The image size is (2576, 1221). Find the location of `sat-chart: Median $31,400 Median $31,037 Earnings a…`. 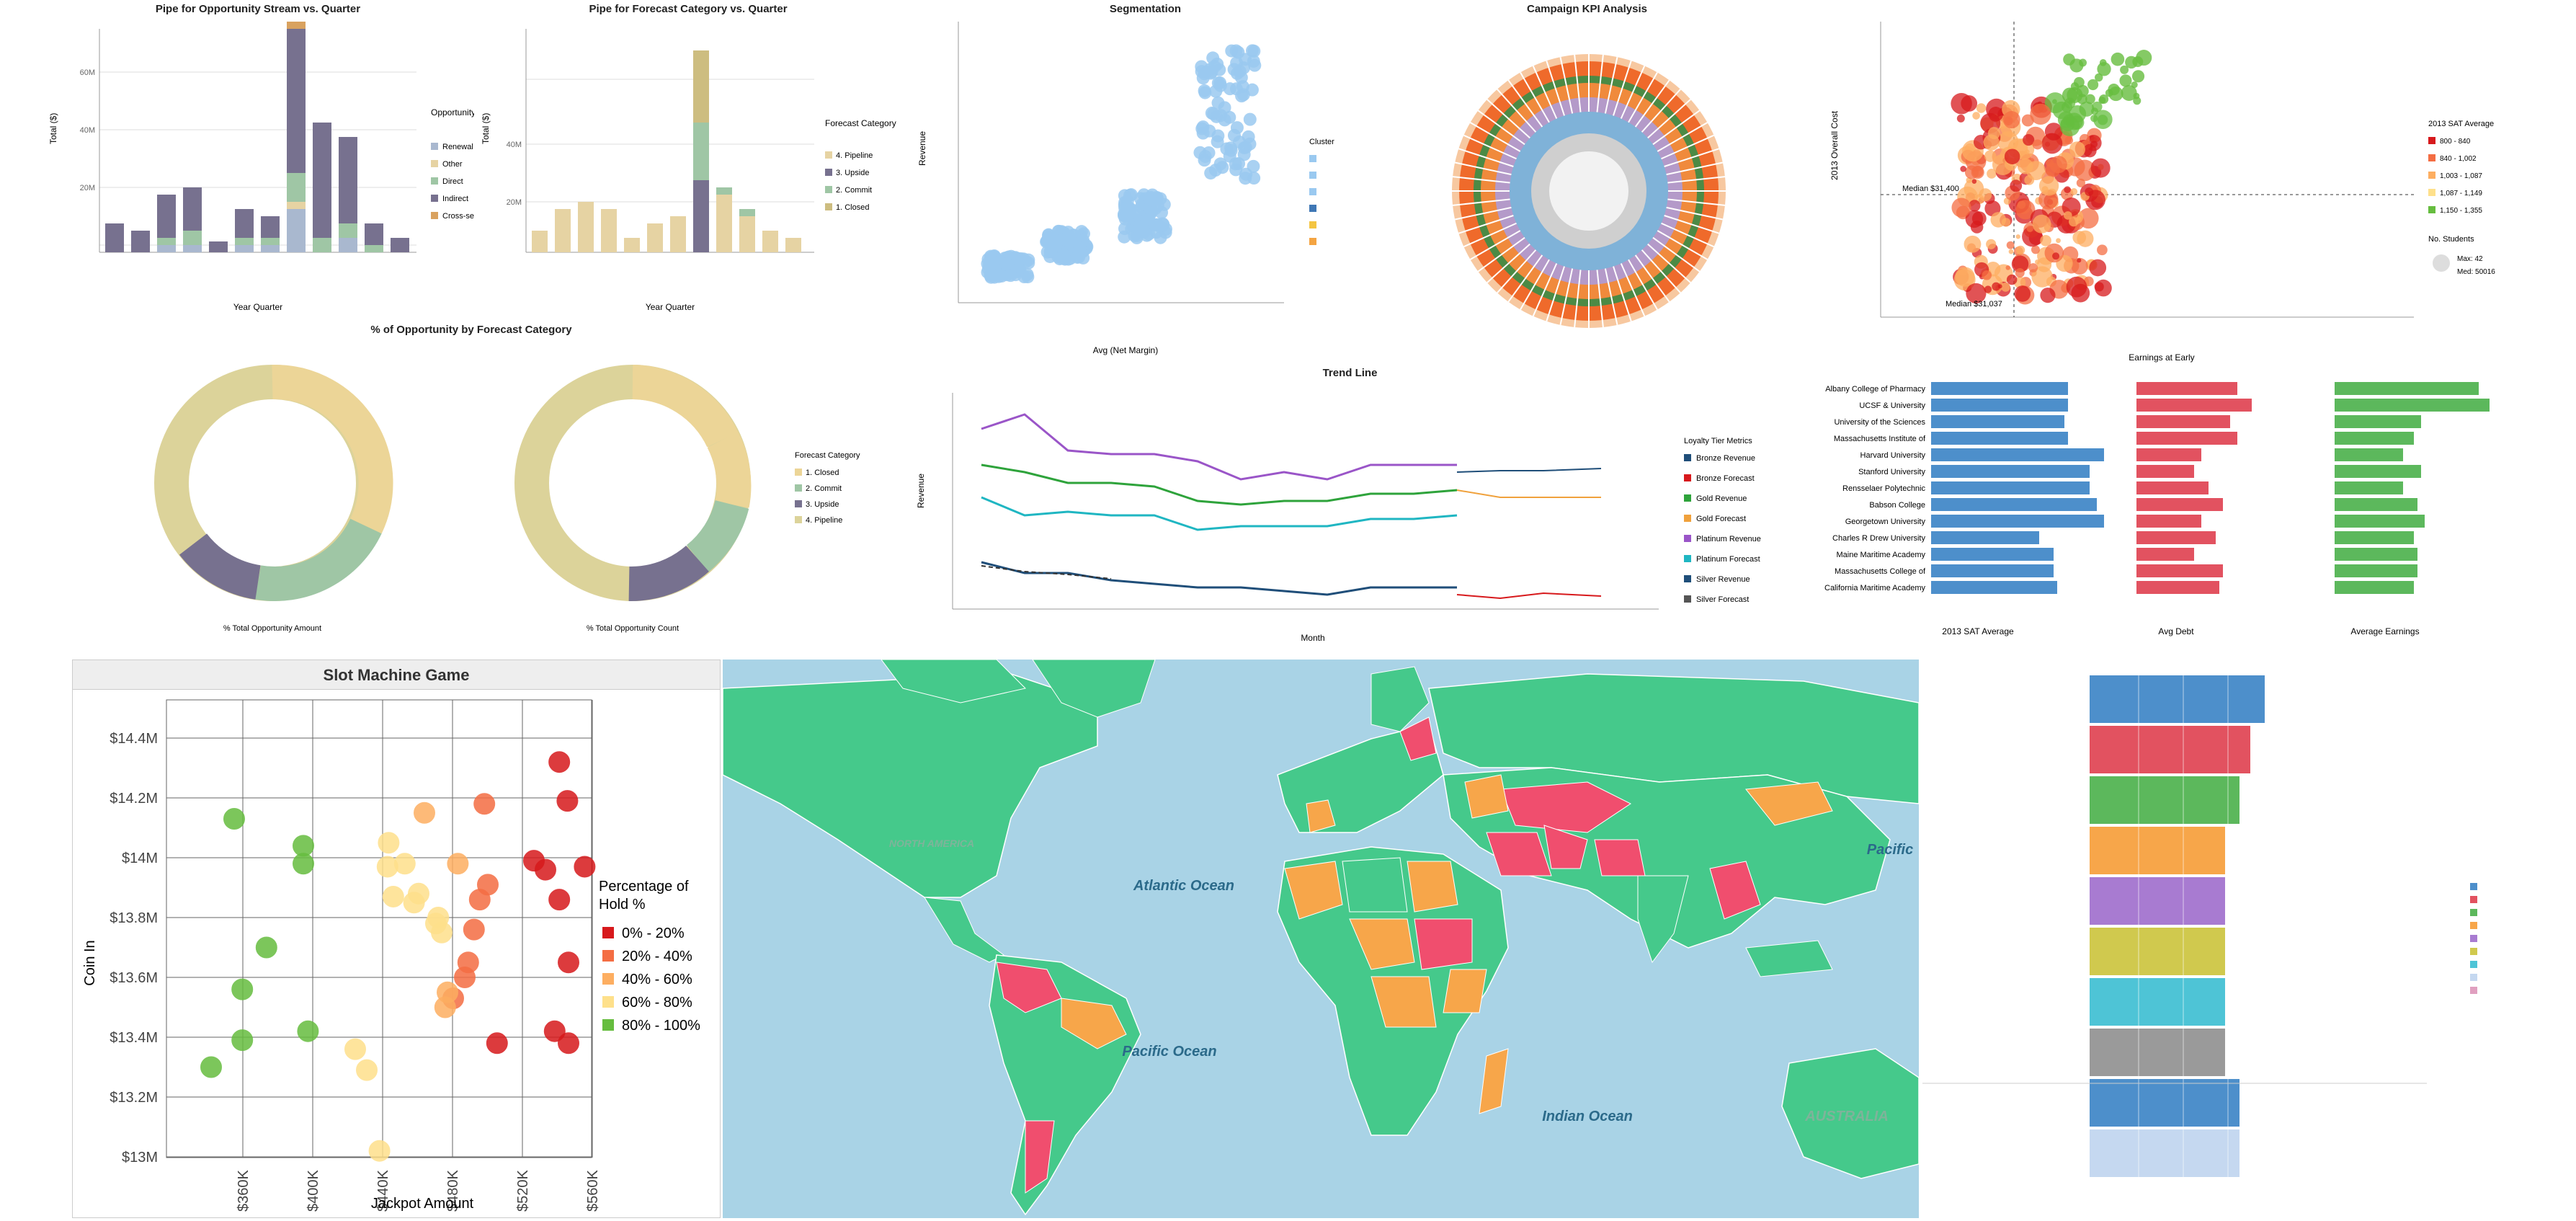

sat-chart: Median $31,400 Median $31,037 Earnings a… is located at coordinates (2159, 329).